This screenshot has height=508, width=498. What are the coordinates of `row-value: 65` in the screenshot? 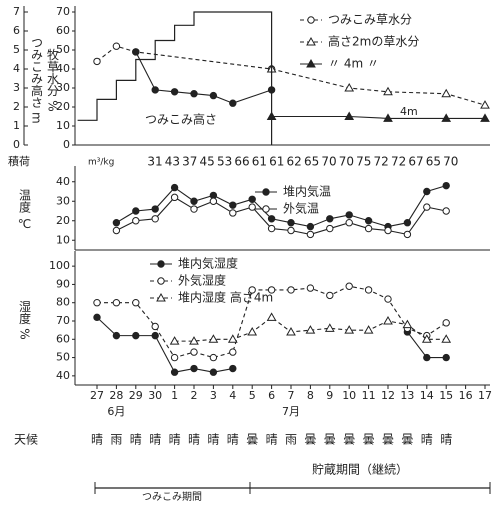 It's located at (311, 162).